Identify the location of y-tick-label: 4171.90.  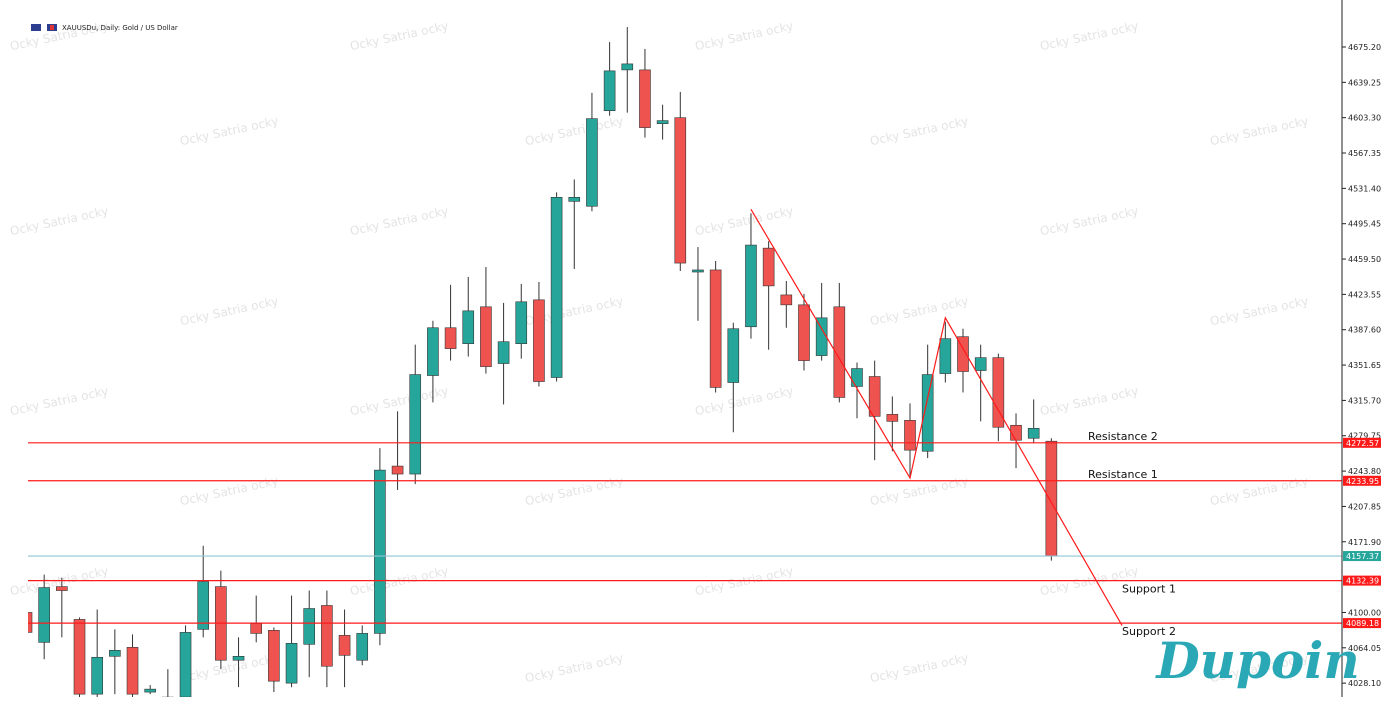
(1364, 542).